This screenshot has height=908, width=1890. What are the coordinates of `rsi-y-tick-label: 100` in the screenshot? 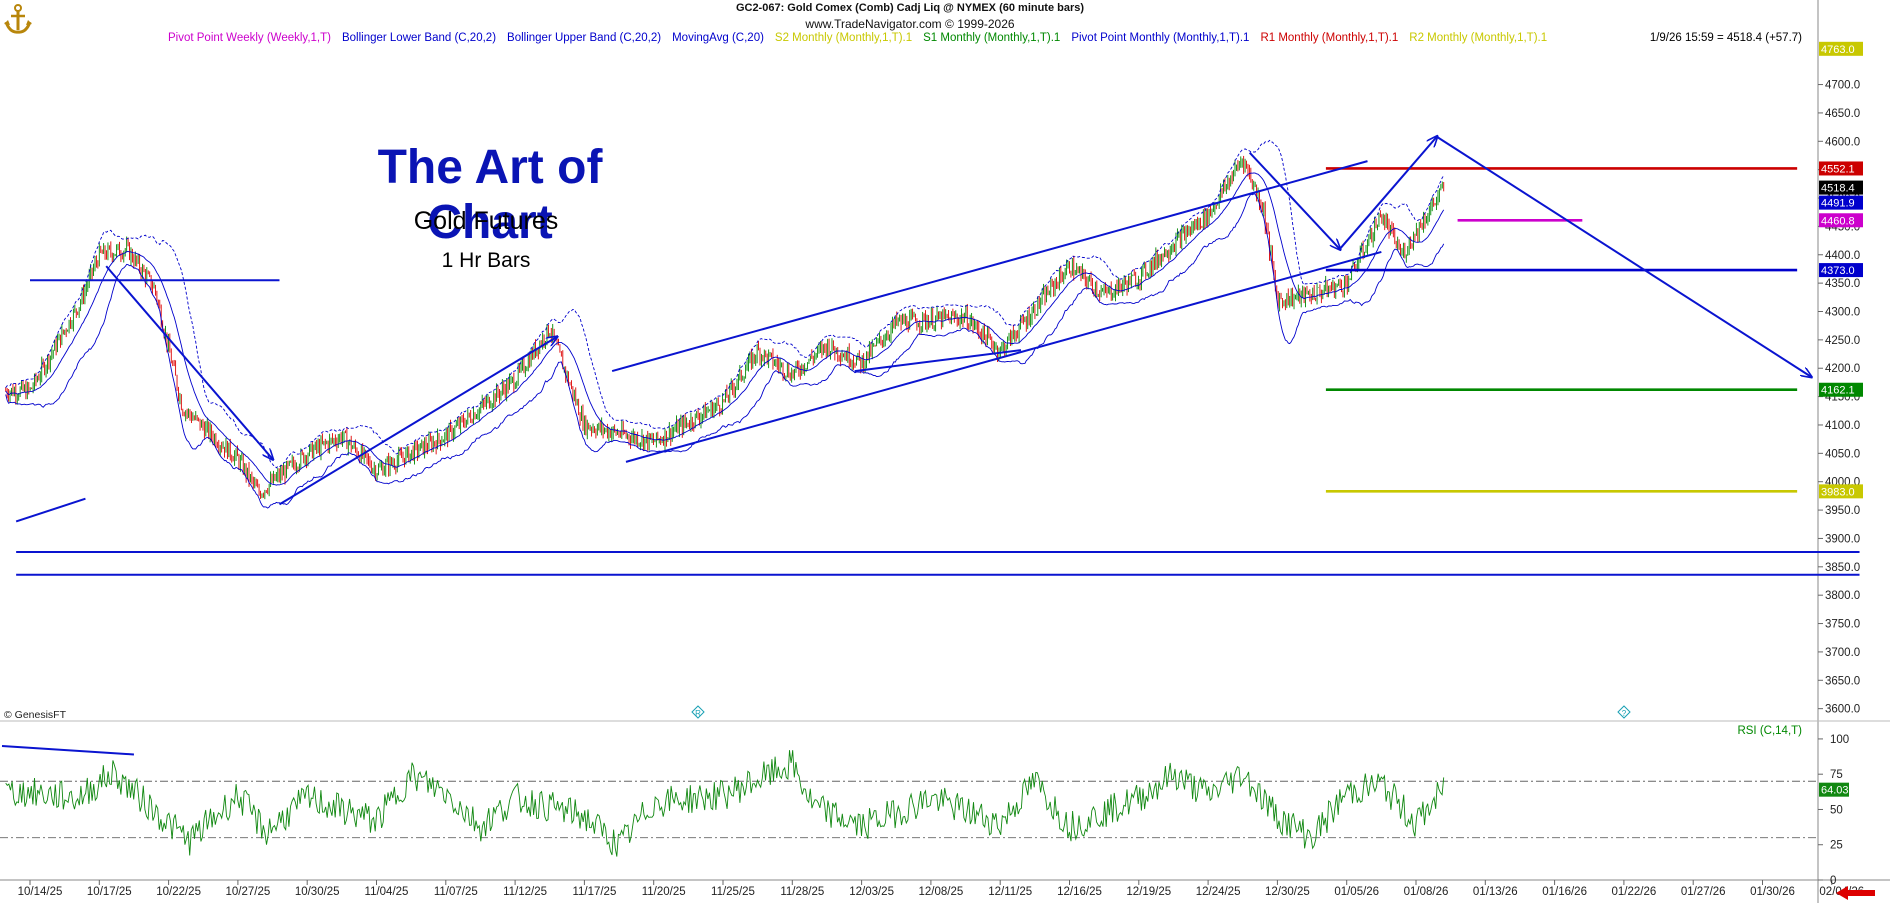 It's located at (1839, 740).